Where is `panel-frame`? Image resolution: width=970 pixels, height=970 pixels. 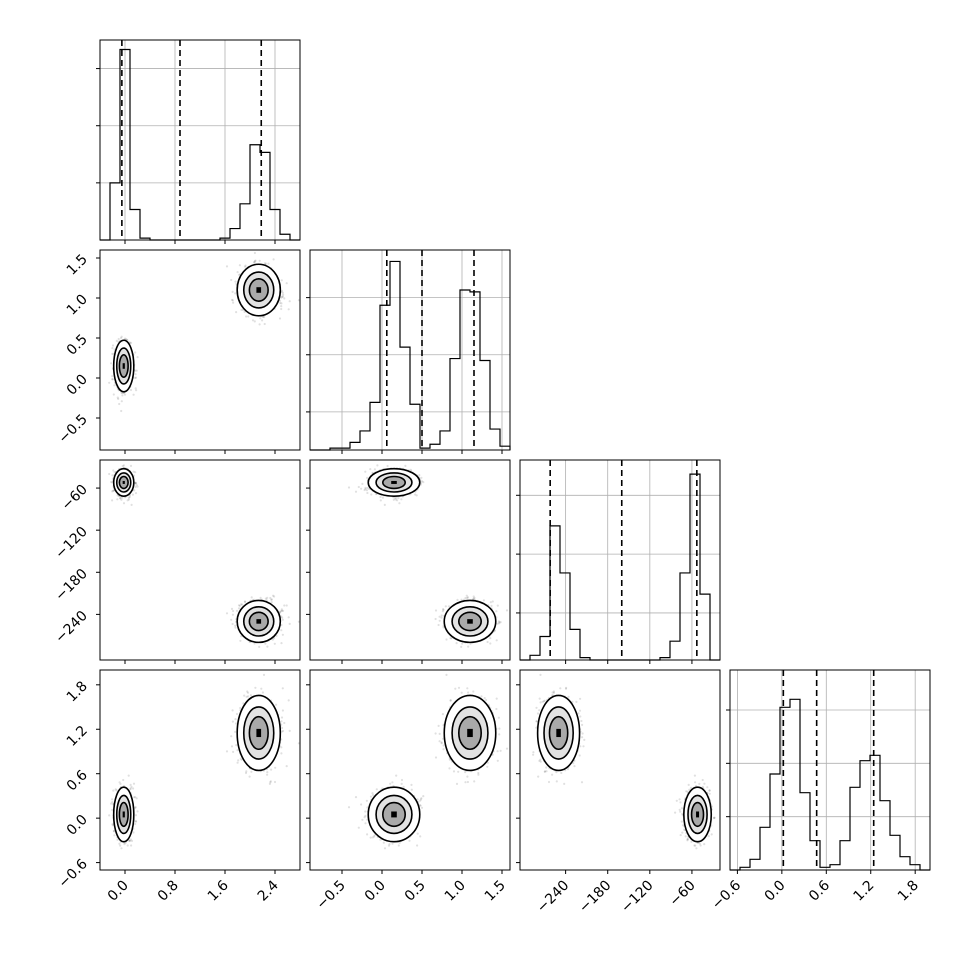 panel-frame is located at coordinates (200, 140).